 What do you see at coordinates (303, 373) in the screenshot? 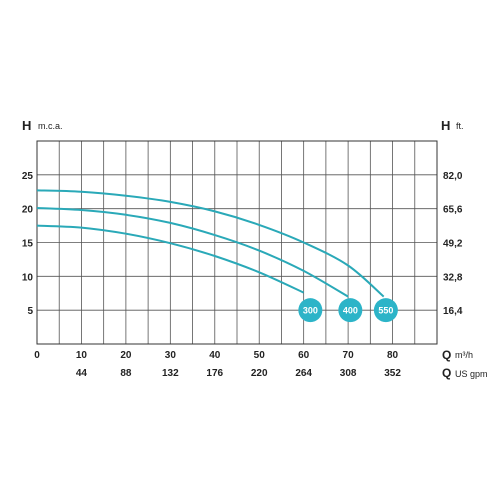
I see `x2-tick-label: 264` at bounding box center [303, 373].